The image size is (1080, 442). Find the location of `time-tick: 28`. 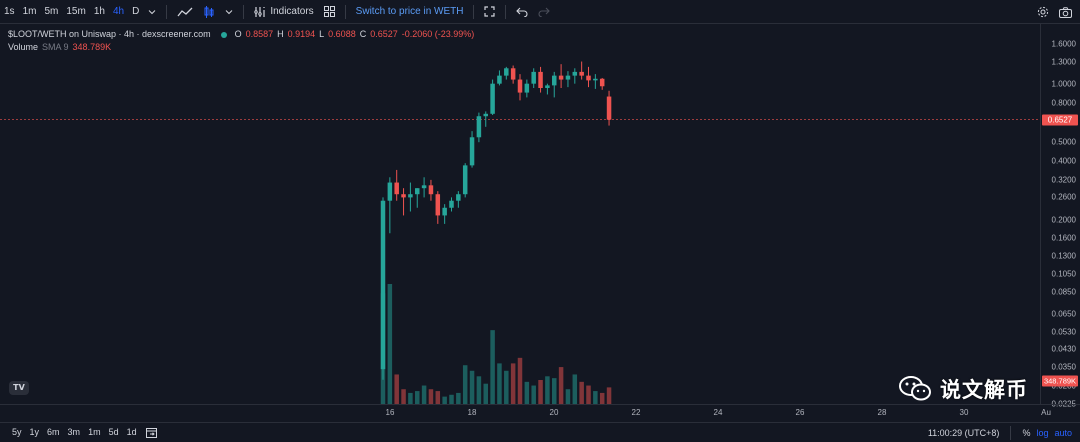

time-tick: 28 is located at coordinates (882, 412).